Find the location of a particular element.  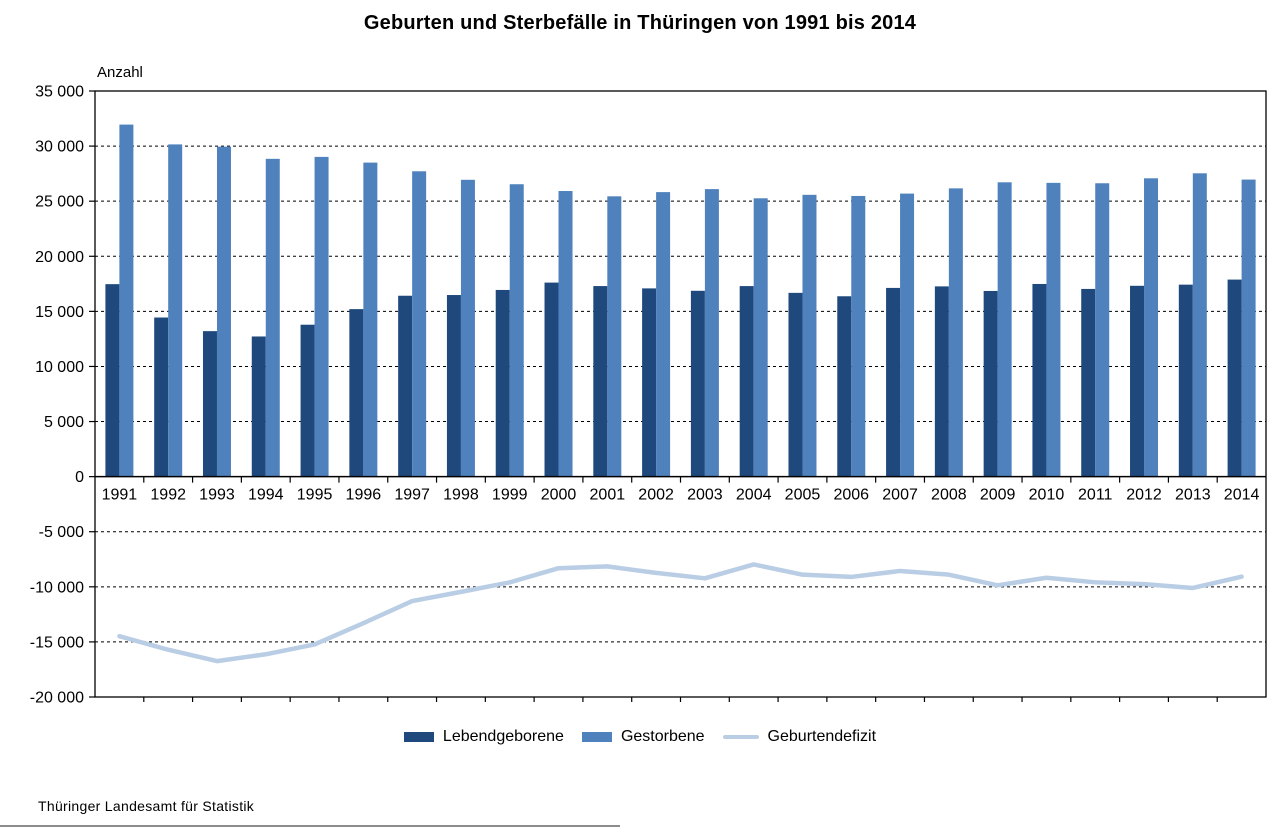

x-tick-label-2013: 2013 is located at coordinates (1193, 495).